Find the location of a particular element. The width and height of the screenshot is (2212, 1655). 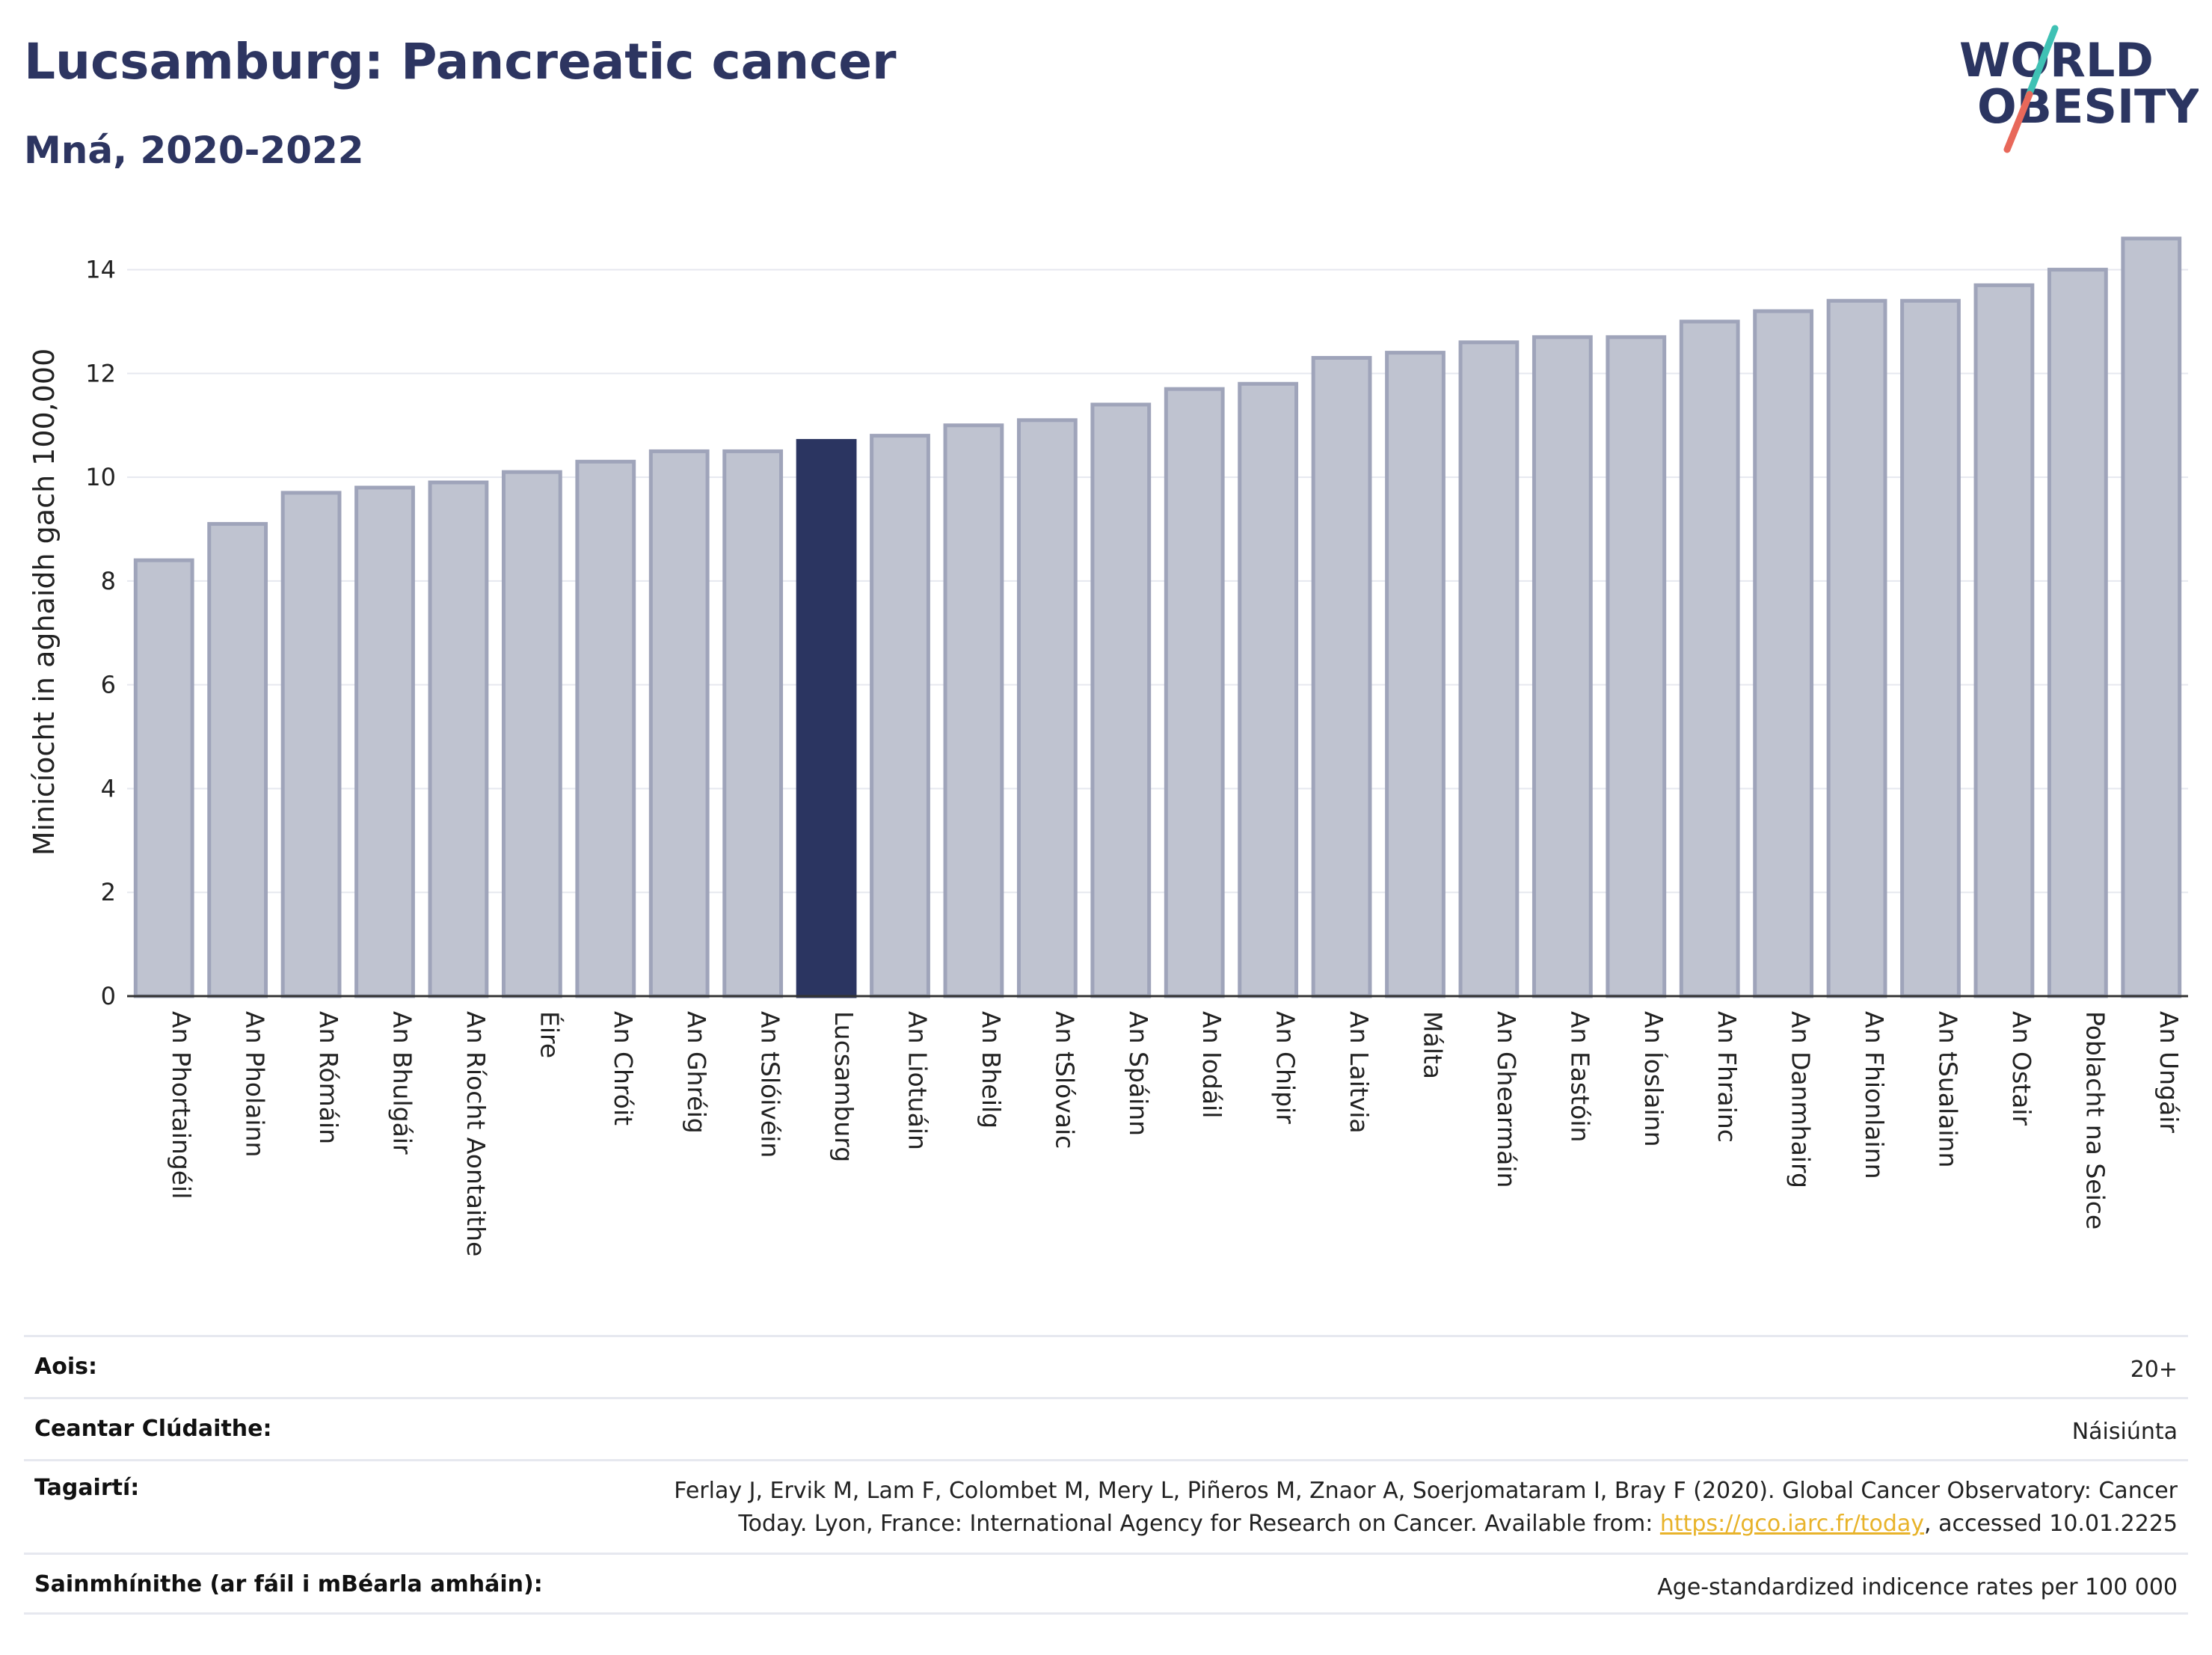

bar-highlighted is located at coordinates (826, 718).